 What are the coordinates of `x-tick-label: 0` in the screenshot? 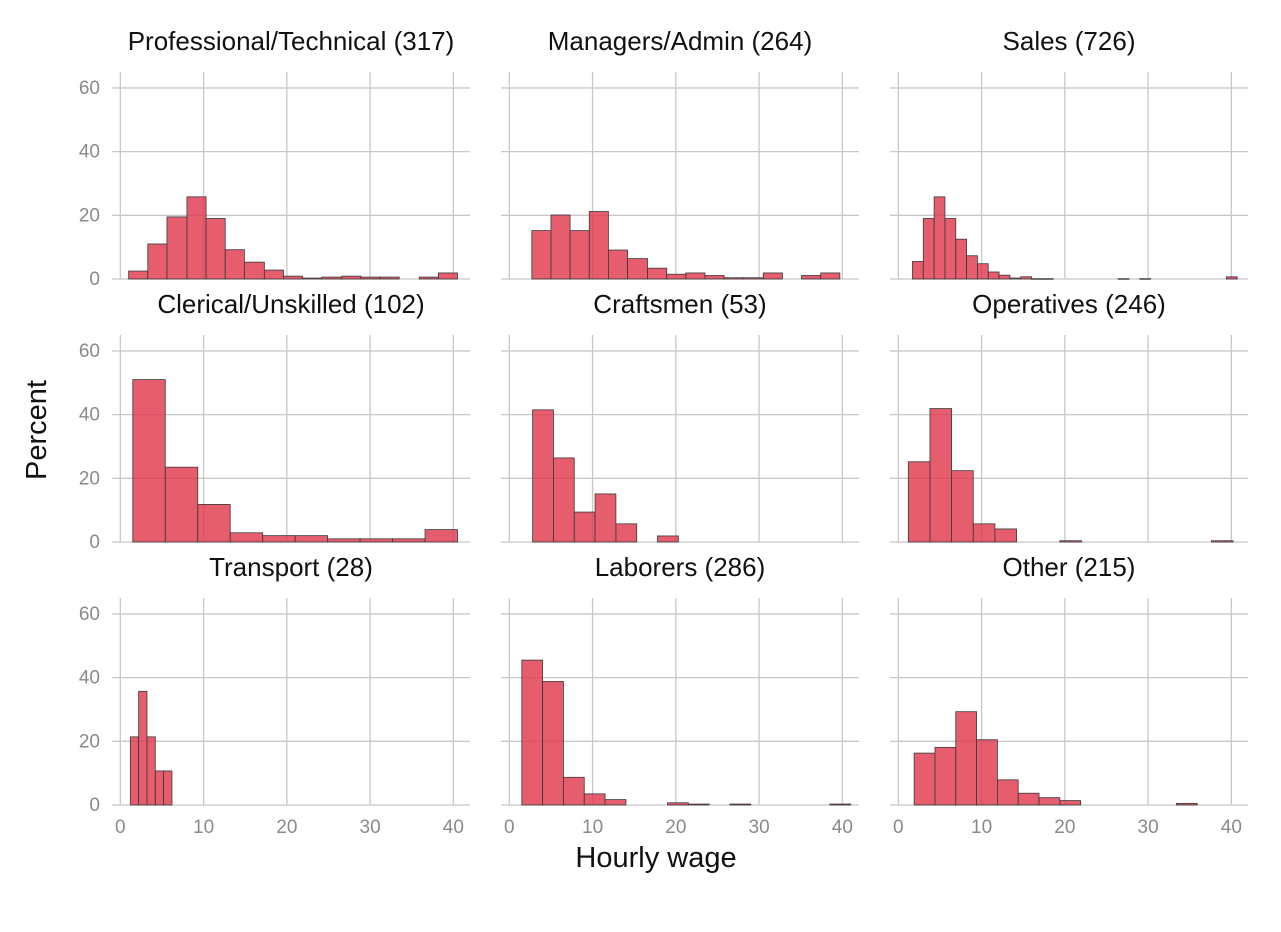 It's located at (898, 827).